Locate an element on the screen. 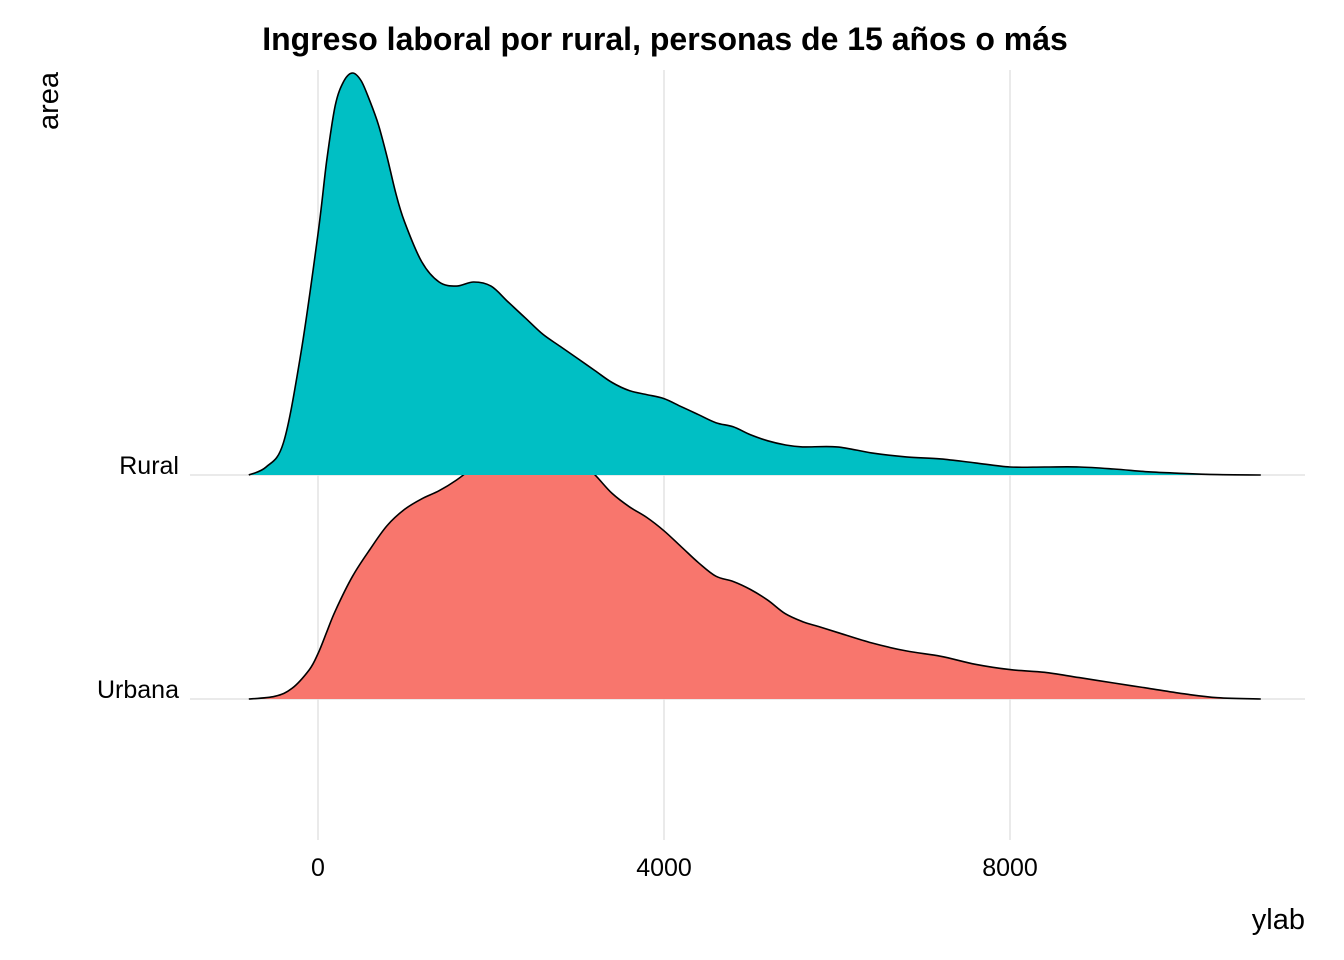 The image size is (1344, 960). category-labels: Urbana Rural is located at coordinates (138, 578).